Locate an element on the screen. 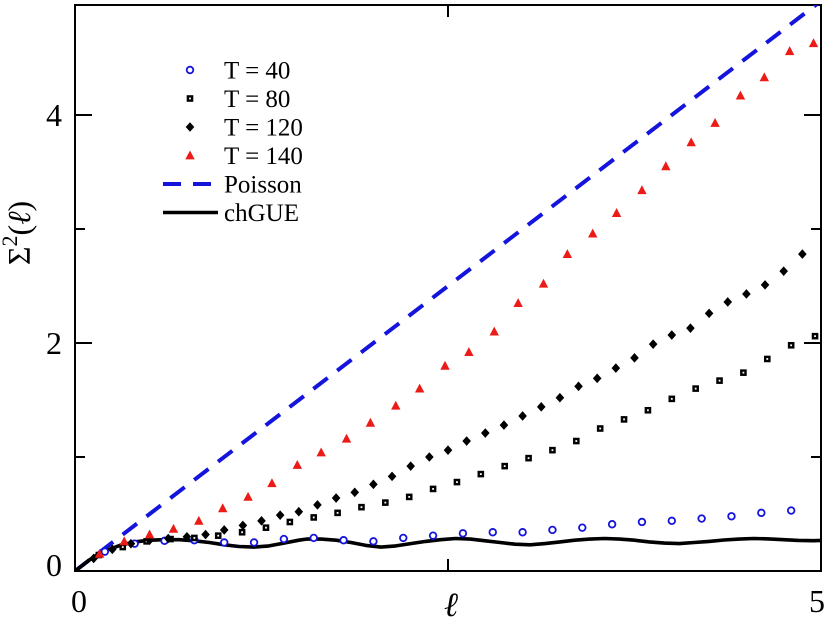 The height and width of the screenshot is (633, 830). legend-item-T120: T = 120 is located at coordinates (244, 128).